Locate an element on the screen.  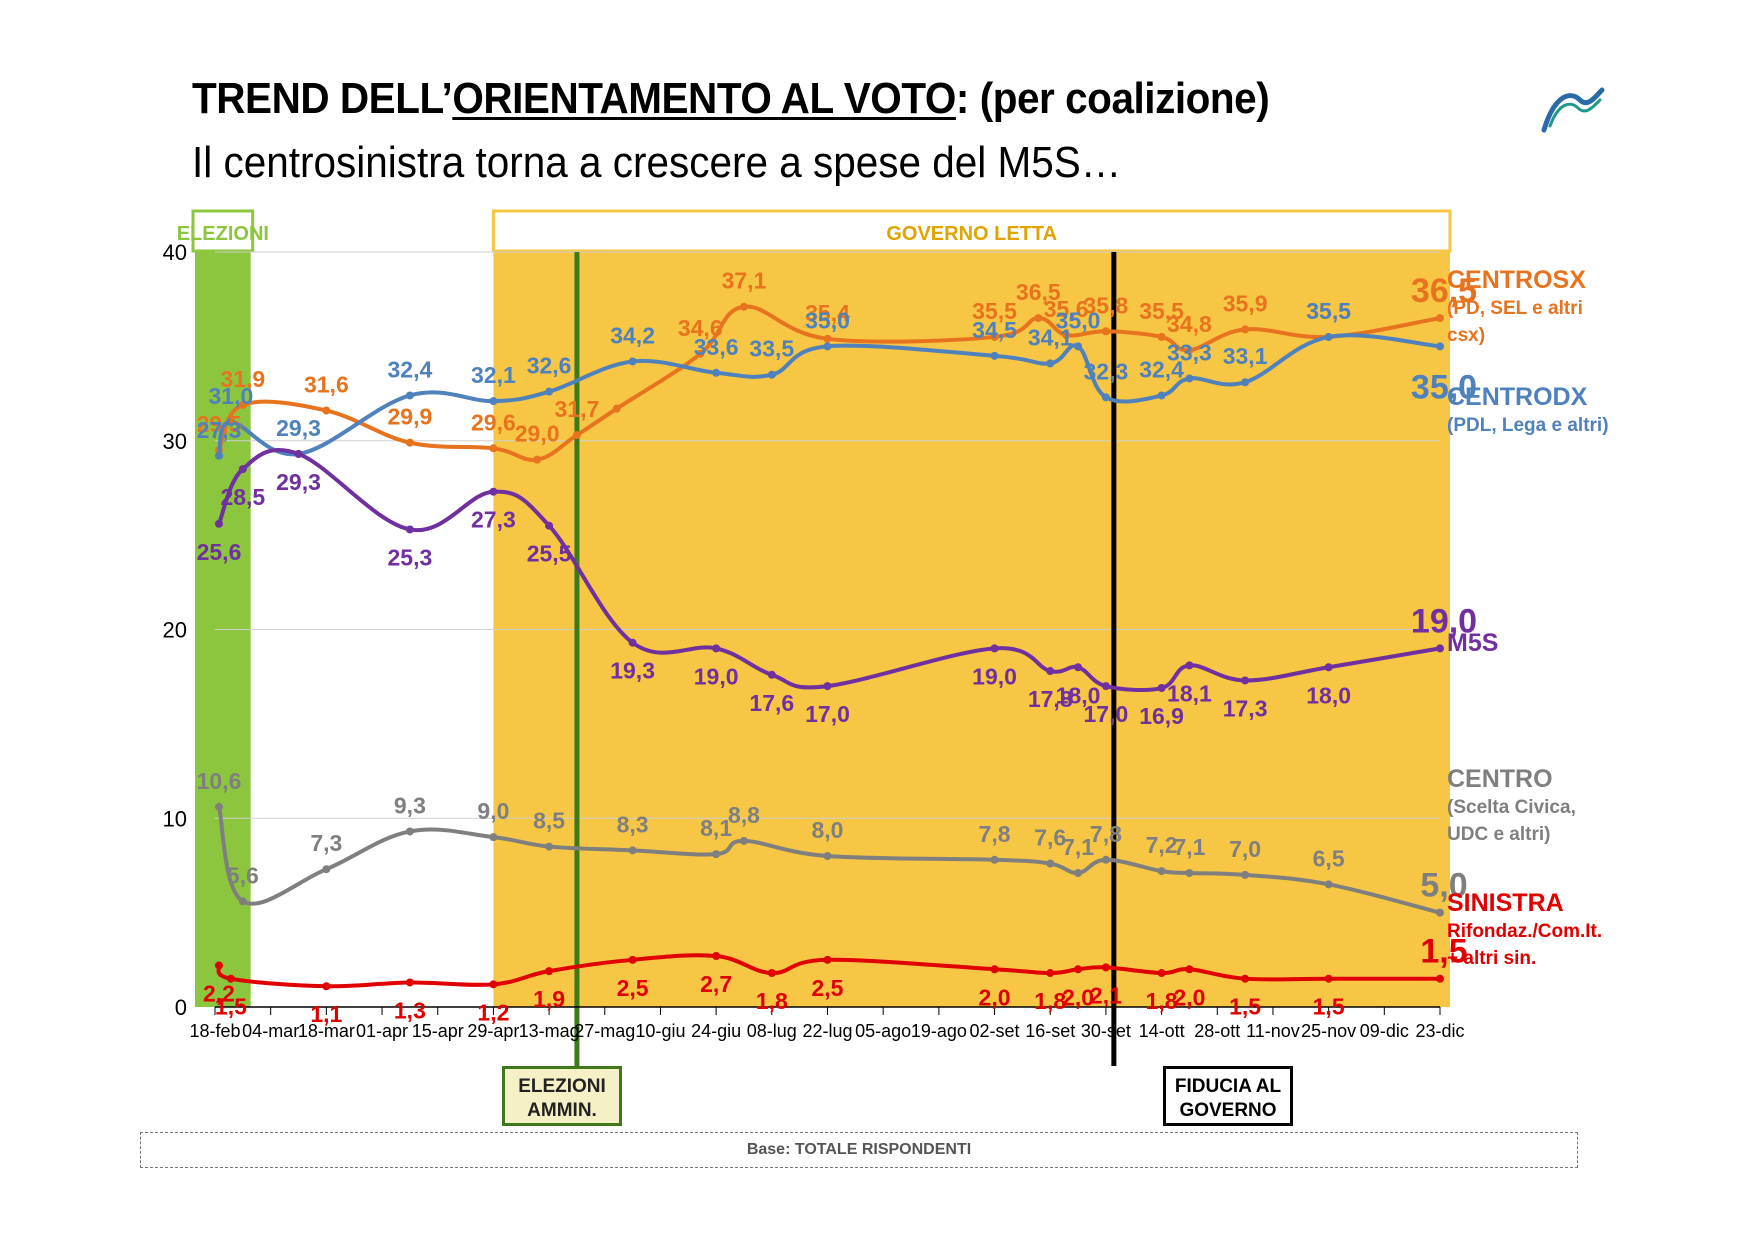
data-label: 34,6 is located at coordinates (700, 328).